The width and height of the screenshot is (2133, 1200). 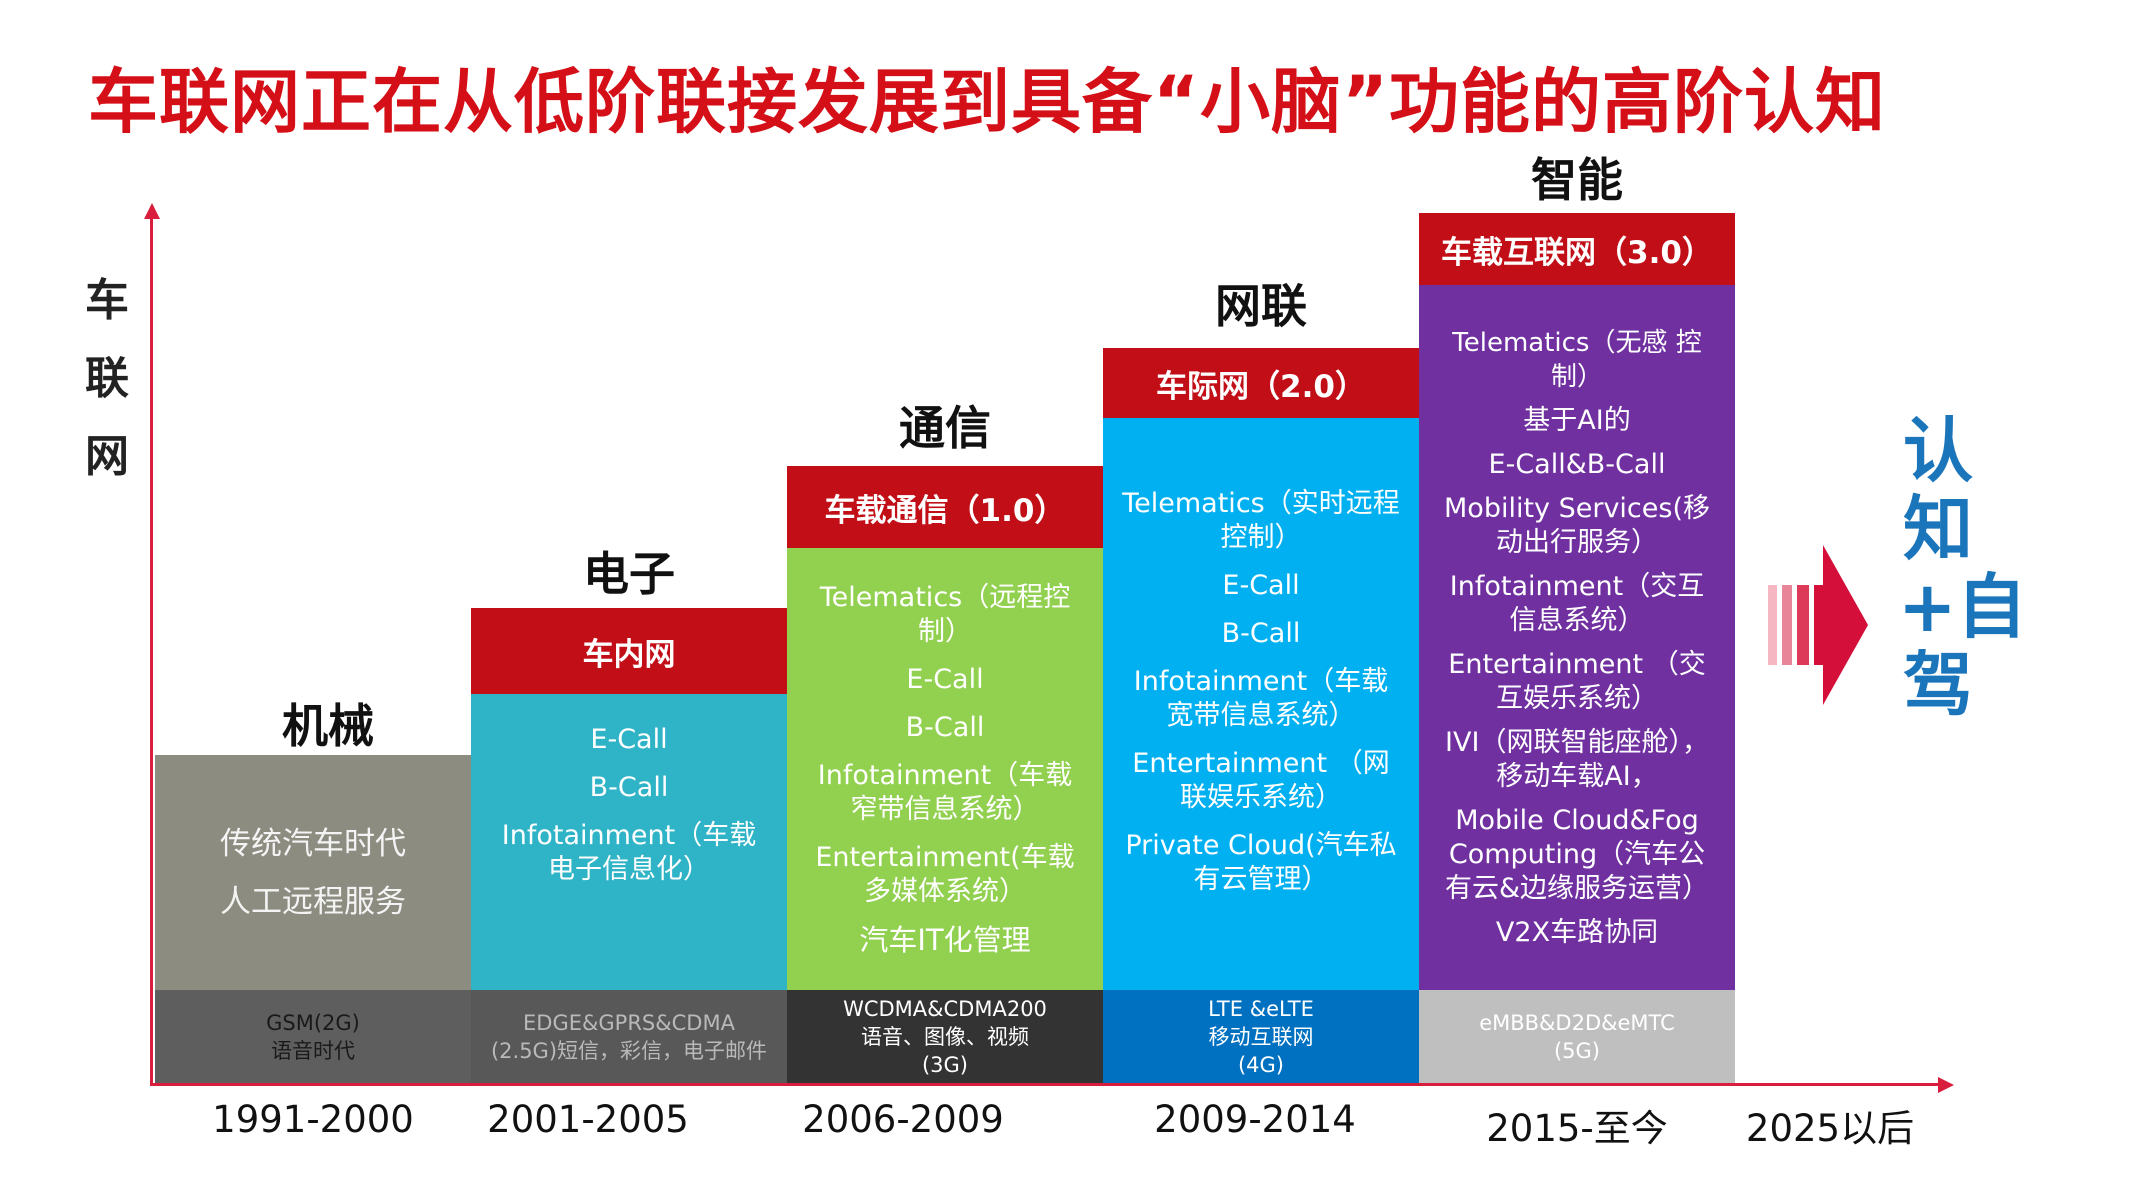 I want to click on year-intelligent: 2015-至今, so click(x=1577, y=1128).